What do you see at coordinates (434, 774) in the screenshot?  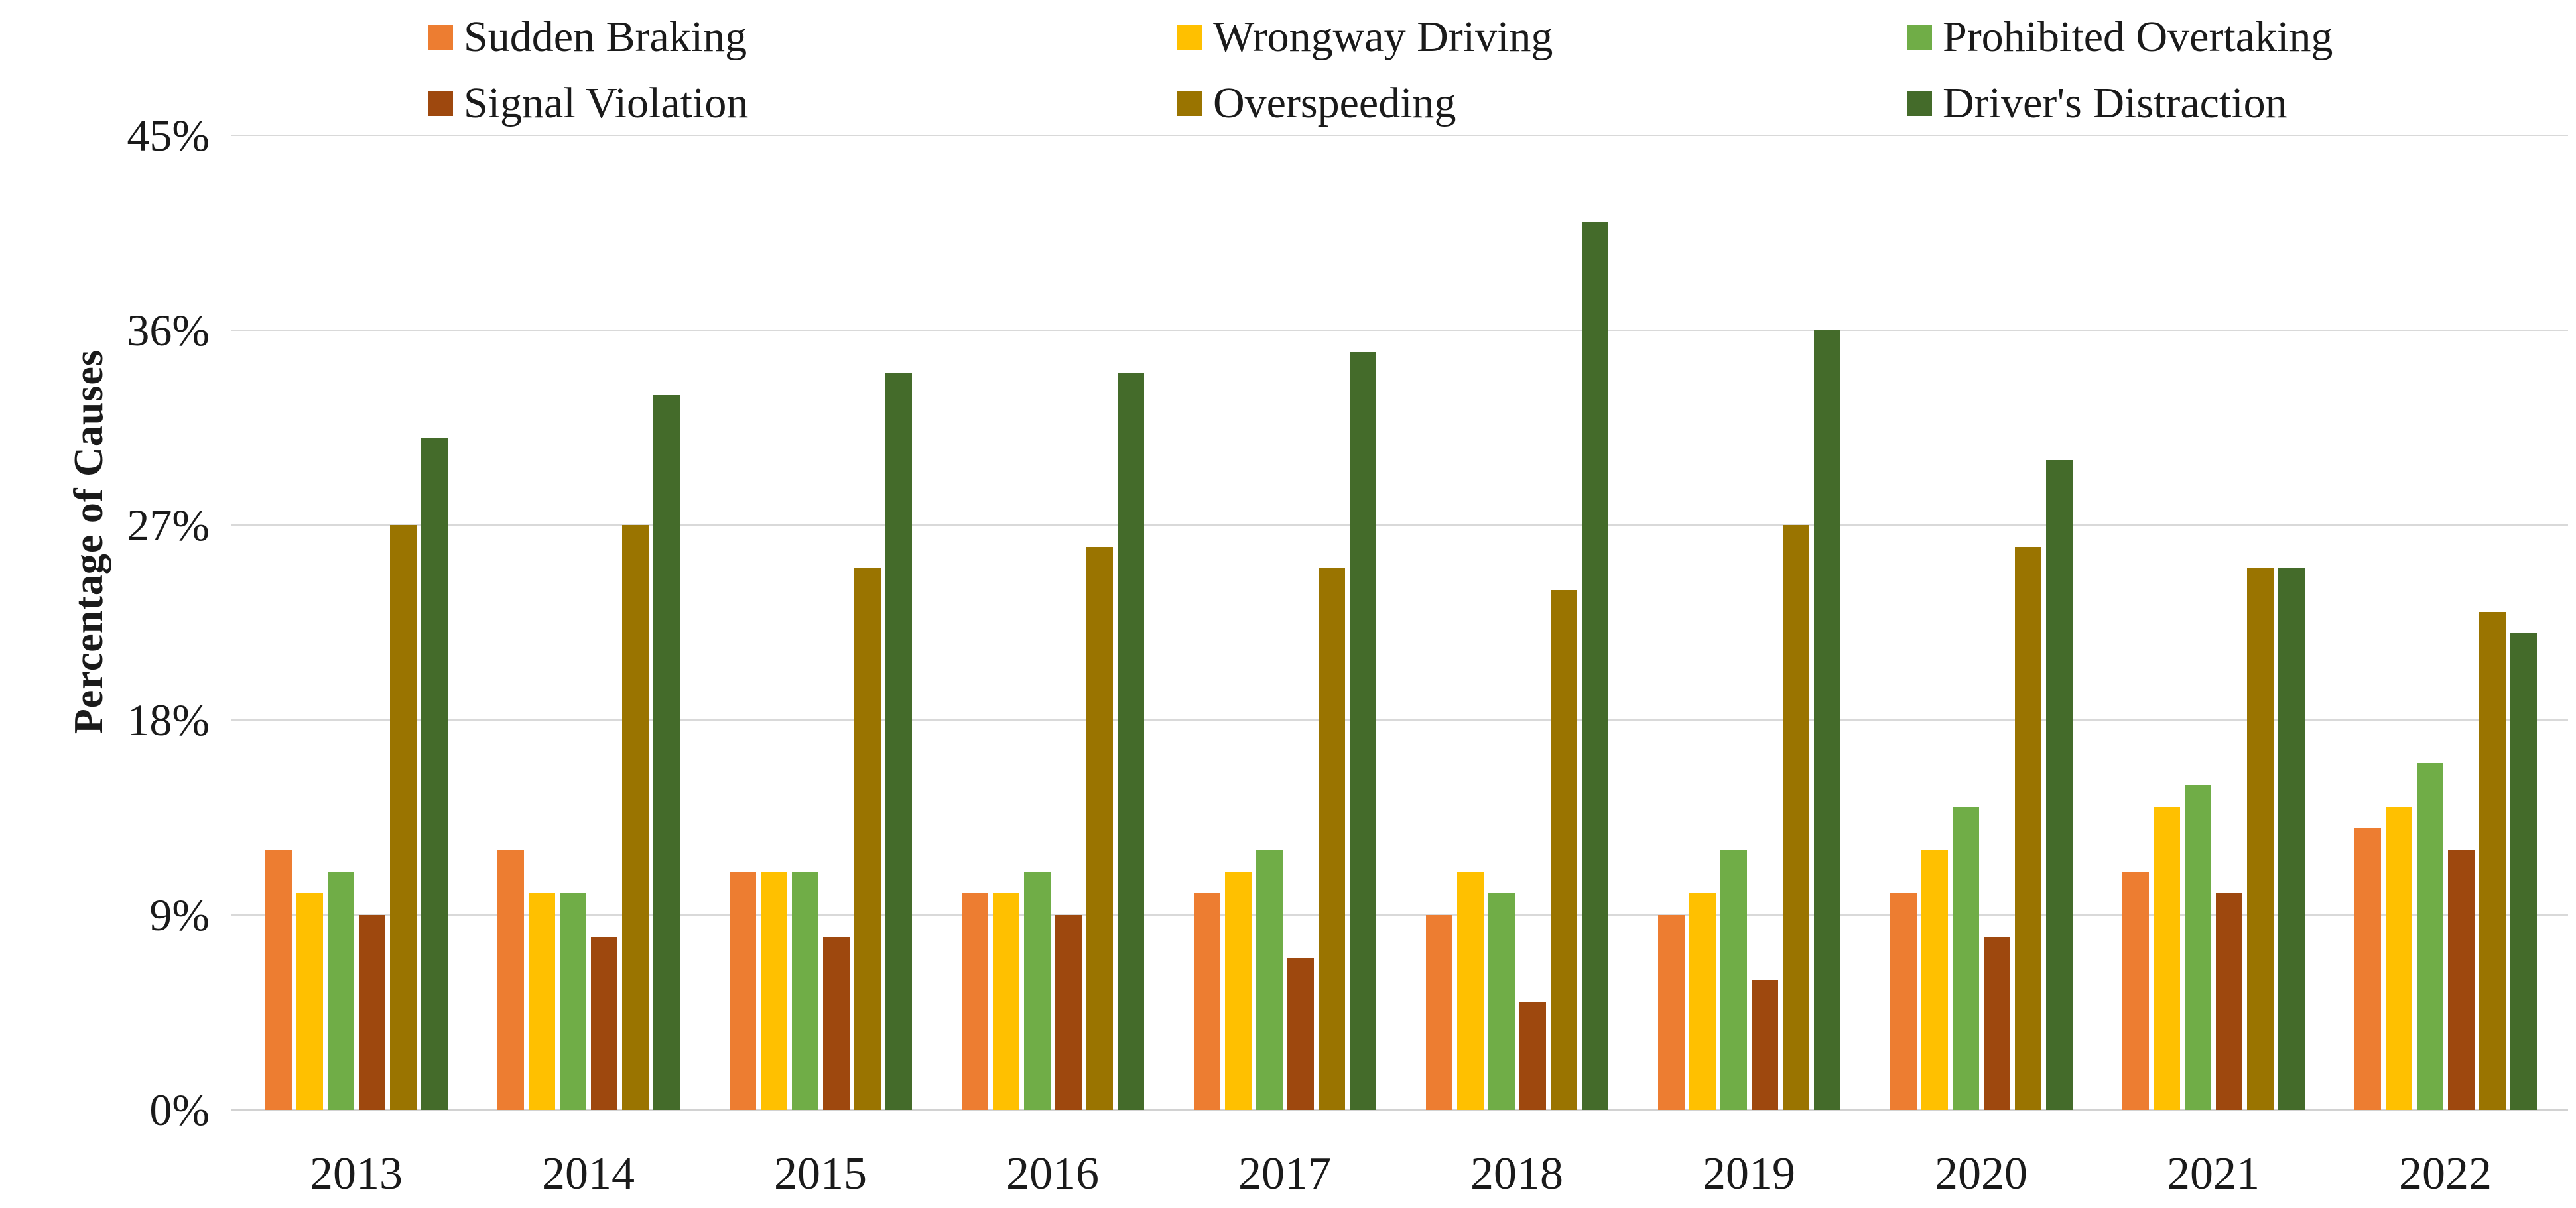 I see `bar-driver-s-distraction-2013` at bounding box center [434, 774].